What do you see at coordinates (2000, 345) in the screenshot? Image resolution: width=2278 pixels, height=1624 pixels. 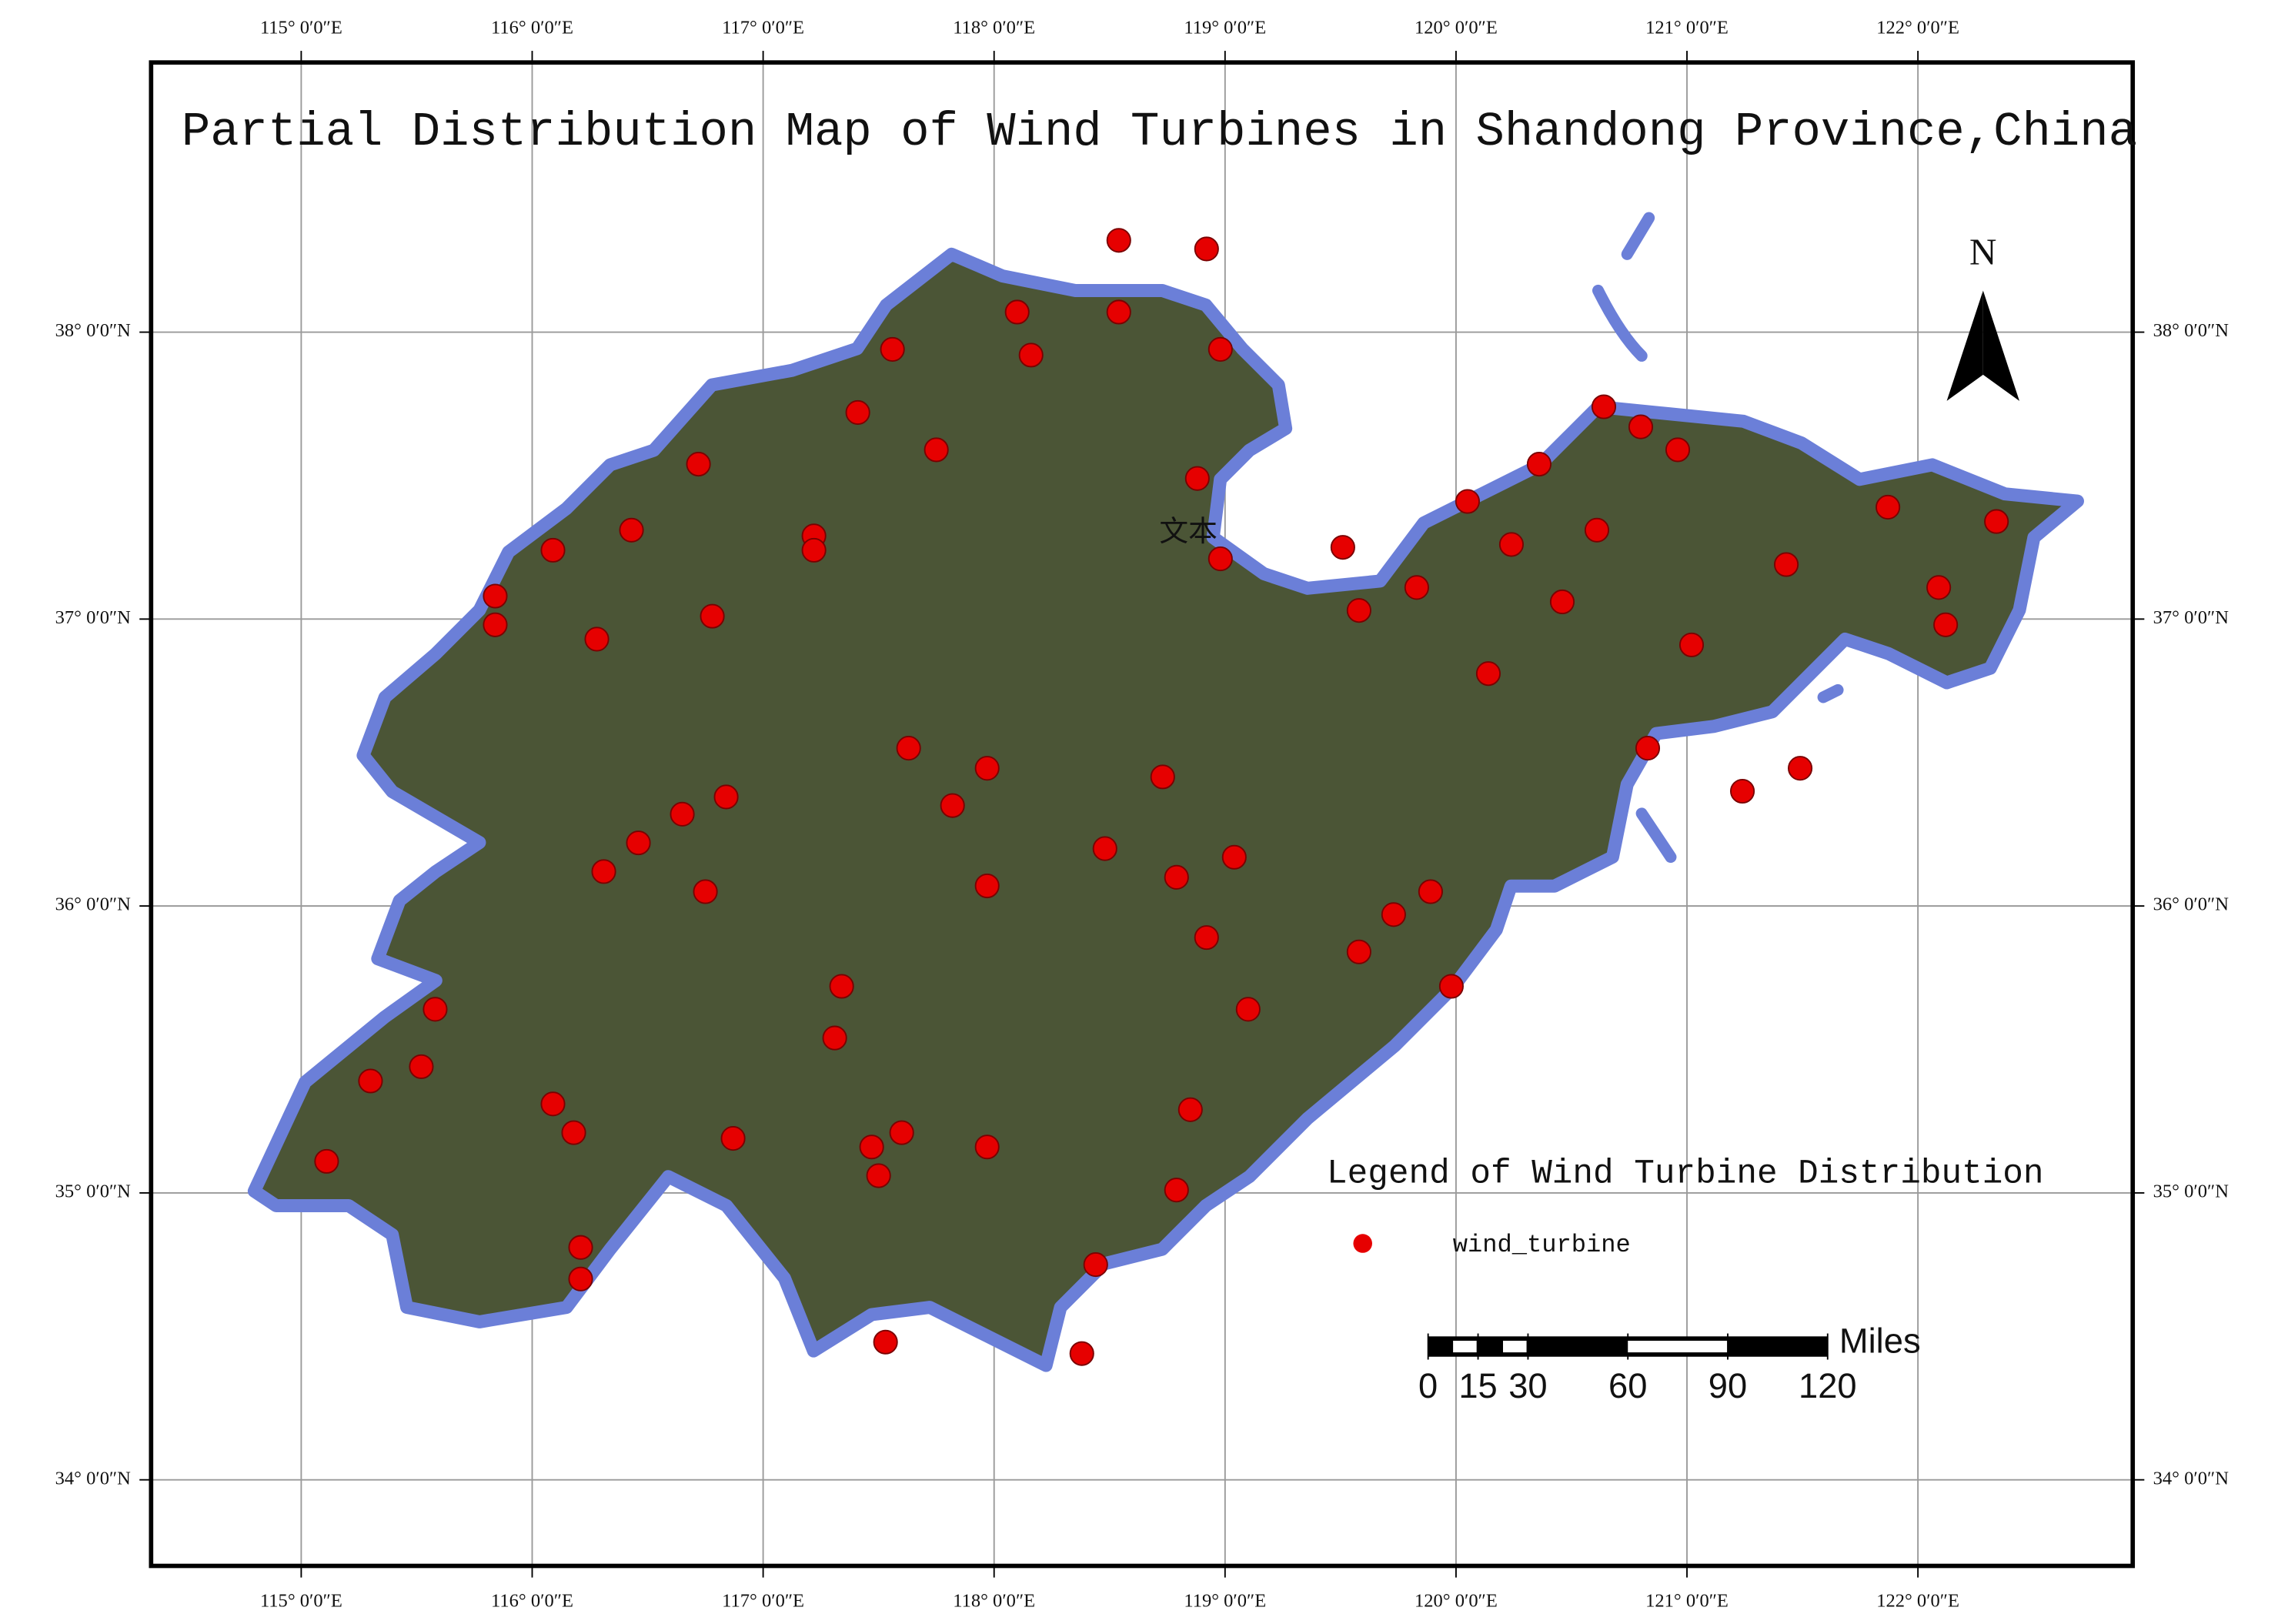 I see `north-arrow-right` at bounding box center [2000, 345].